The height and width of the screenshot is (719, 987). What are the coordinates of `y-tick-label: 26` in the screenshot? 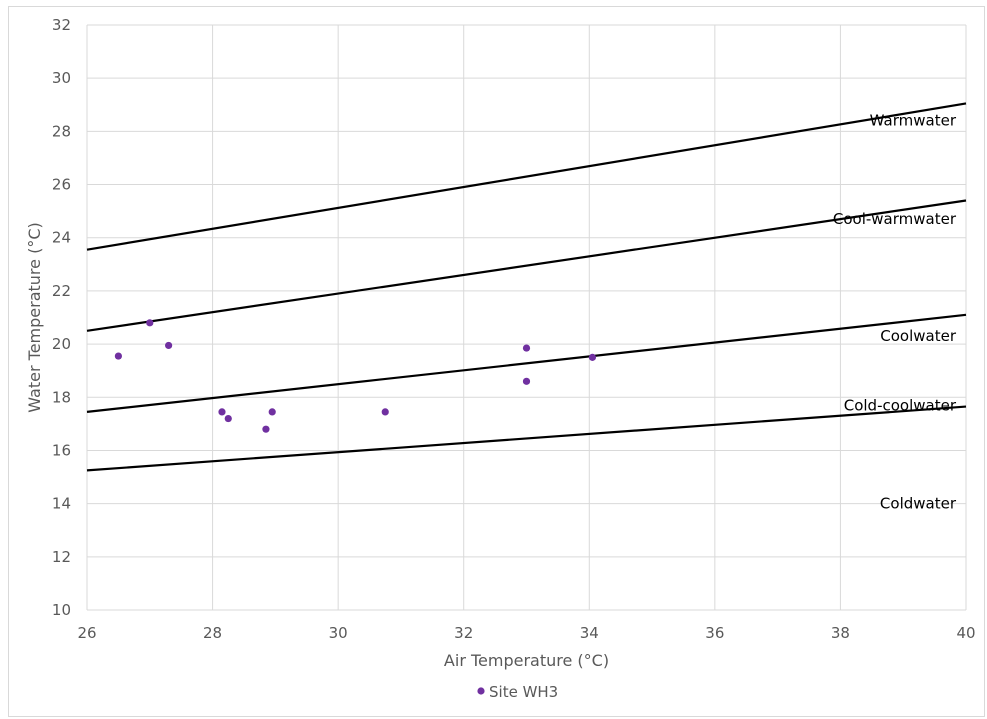 It's located at (61, 185).